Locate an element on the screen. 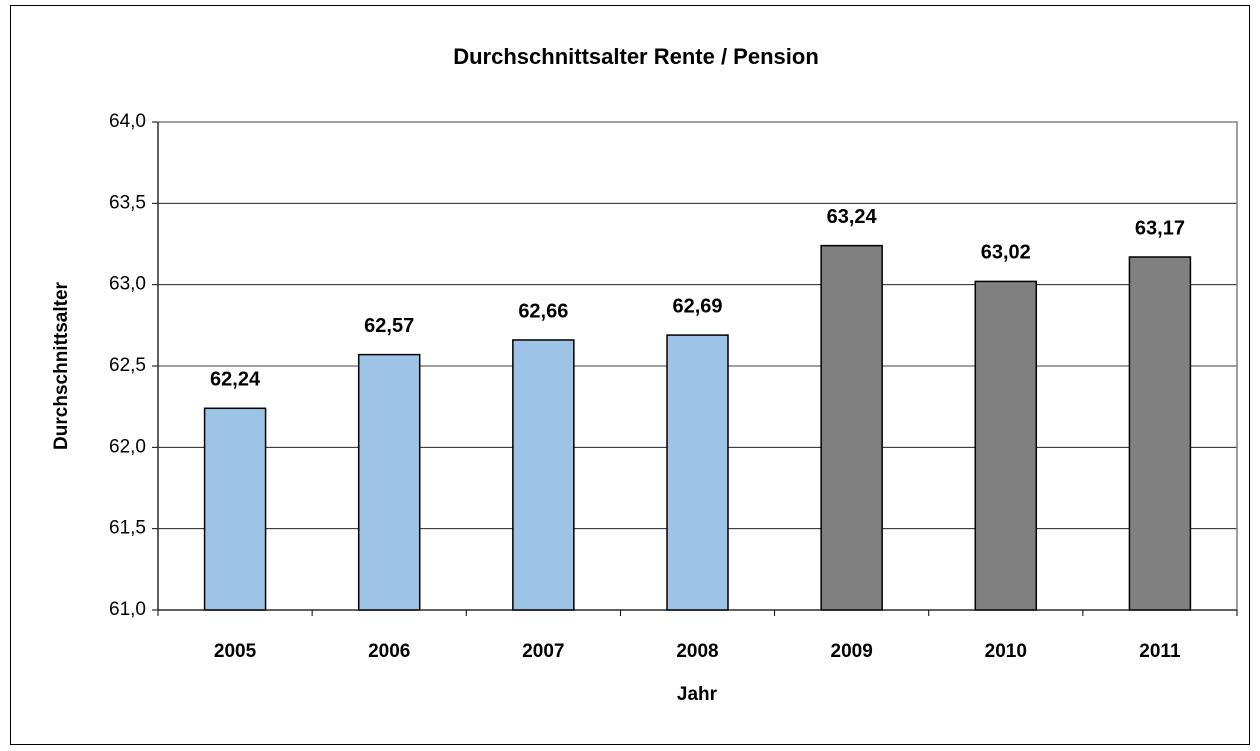 The height and width of the screenshot is (751, 1260). y-tick-label: 62,0 is located at coordinates (127, 446).